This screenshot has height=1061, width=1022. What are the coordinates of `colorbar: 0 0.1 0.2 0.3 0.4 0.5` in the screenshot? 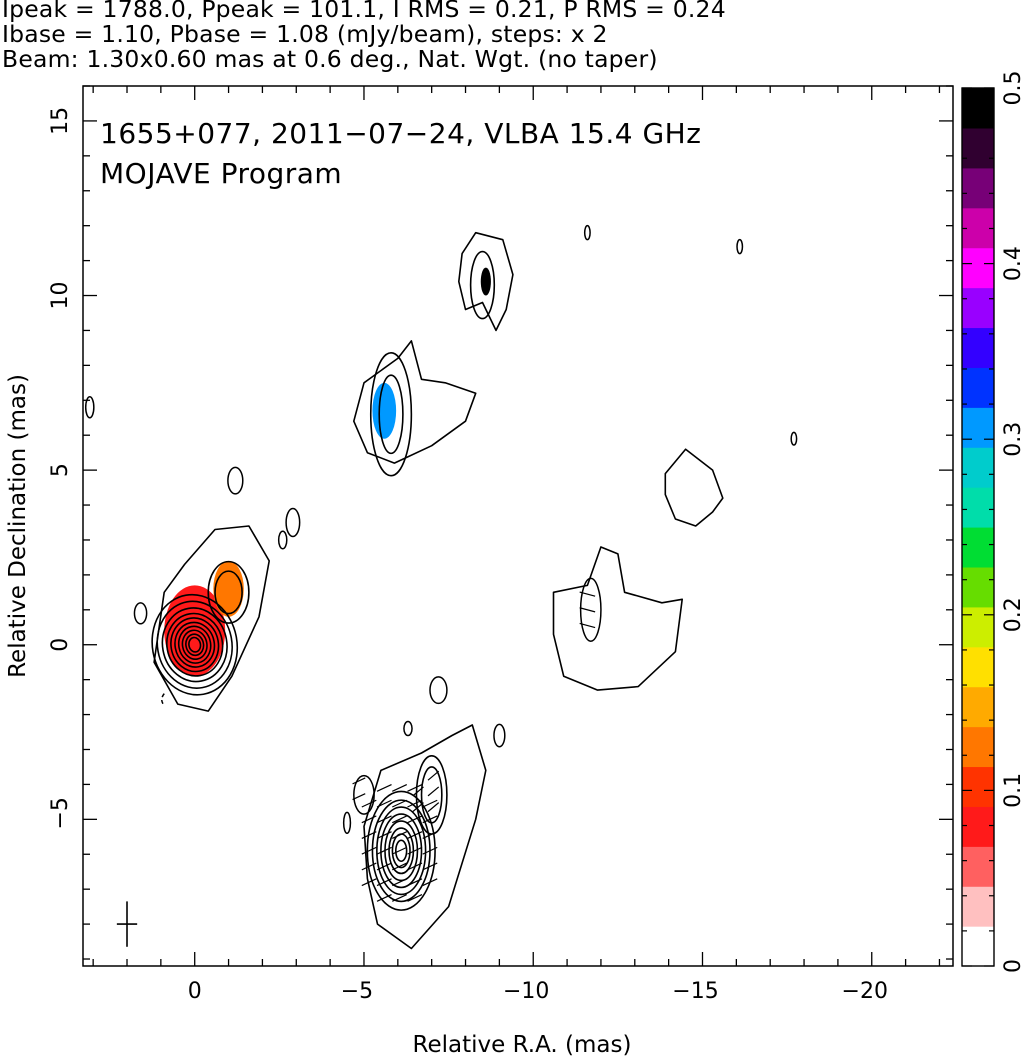 It's located at (991, 522).